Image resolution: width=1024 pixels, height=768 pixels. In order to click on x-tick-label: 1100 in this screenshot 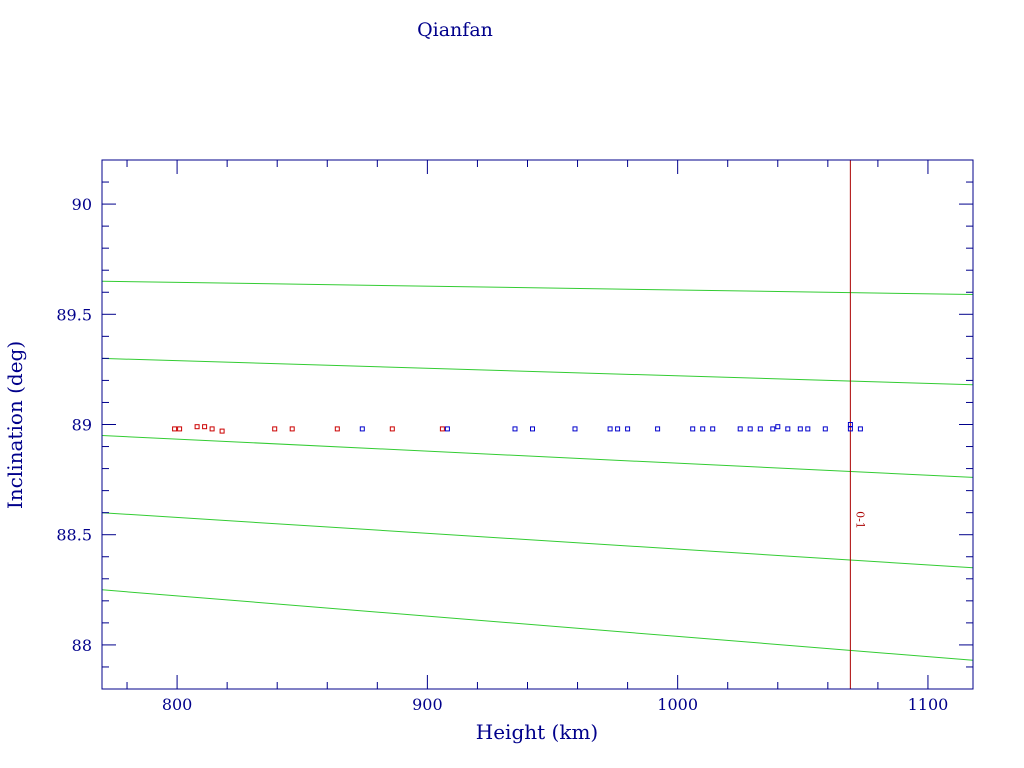, I will do `click(928, 704)`.